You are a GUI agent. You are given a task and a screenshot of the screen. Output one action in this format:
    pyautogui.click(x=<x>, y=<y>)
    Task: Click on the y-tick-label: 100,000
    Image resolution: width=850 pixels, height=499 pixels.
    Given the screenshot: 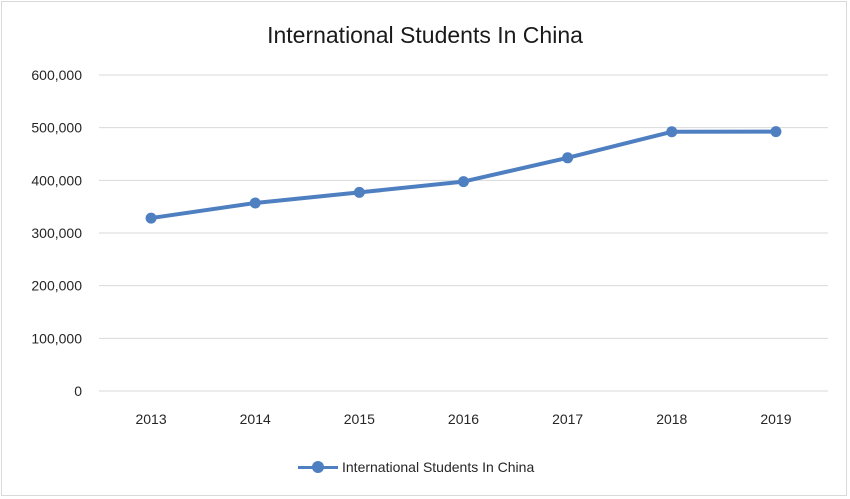 What is the action you would take?
    pyautogui.click(x=56, y=338)
    